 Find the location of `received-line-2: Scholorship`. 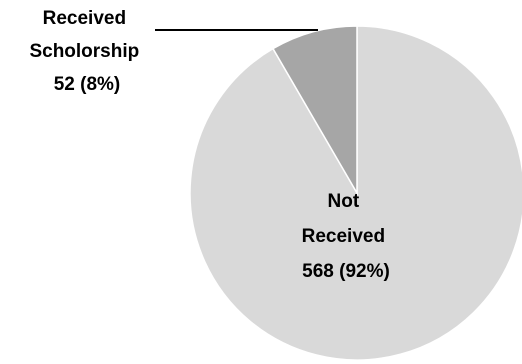

received-line-2: Scholorship is located at coordinates (84, 51).